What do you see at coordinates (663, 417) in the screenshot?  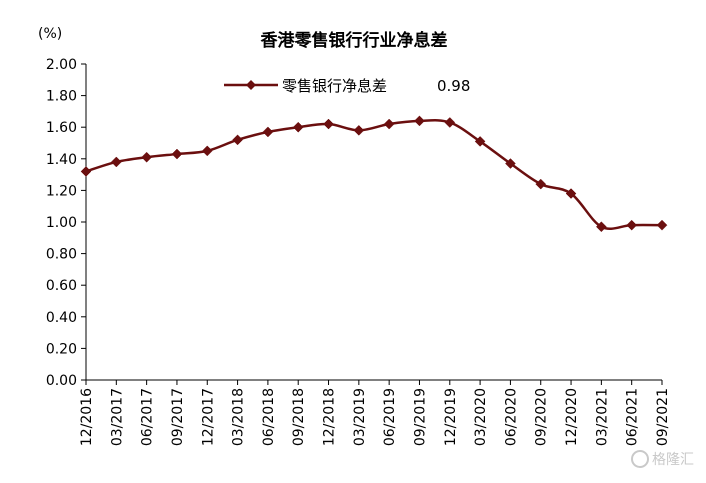 I see `x-tick-label: 09/2021` at bounding box center [663, 417].